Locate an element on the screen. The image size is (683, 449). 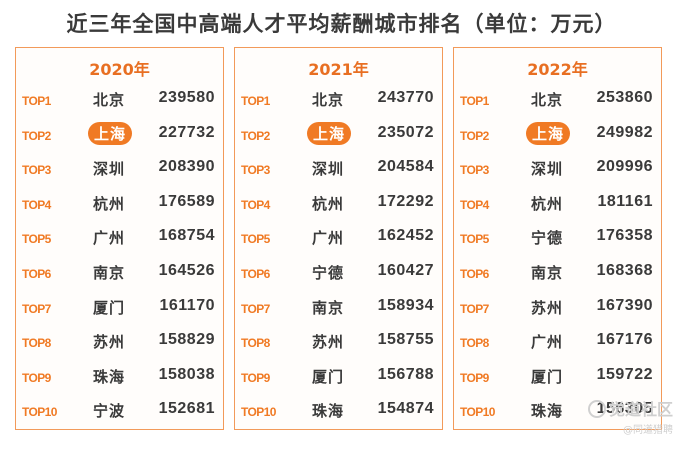
salary-value: 235072 is located at coordinates (405, 132).